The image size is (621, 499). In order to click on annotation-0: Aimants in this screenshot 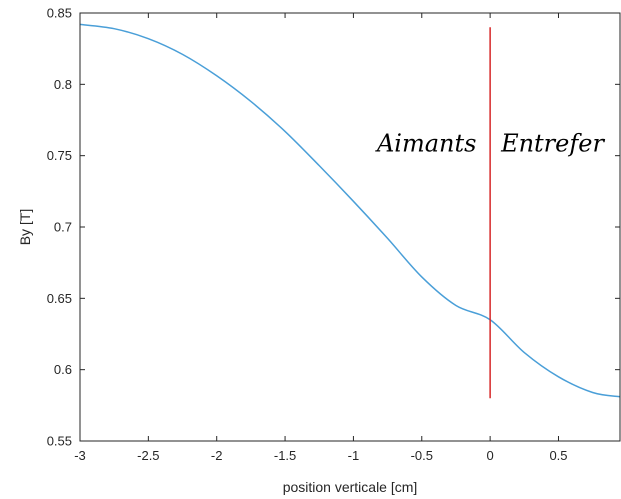, I will do `click(426, 143)`.